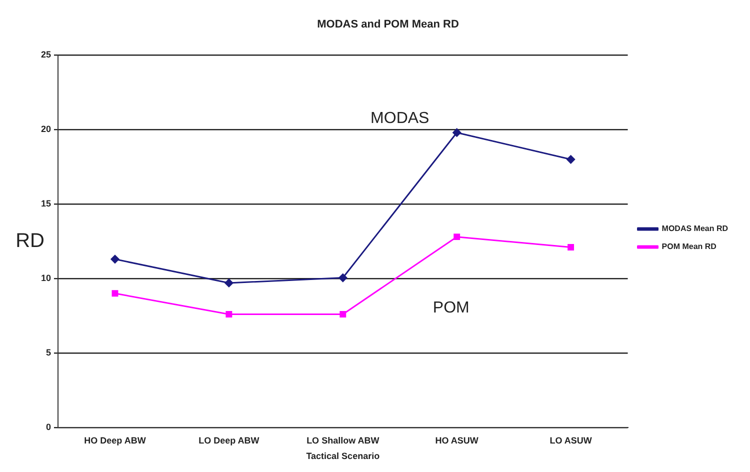  What do you see at coordinates (46, 55) in the screenshot?
I see `y-tick-label: 25` at bounding box center [46, 55].